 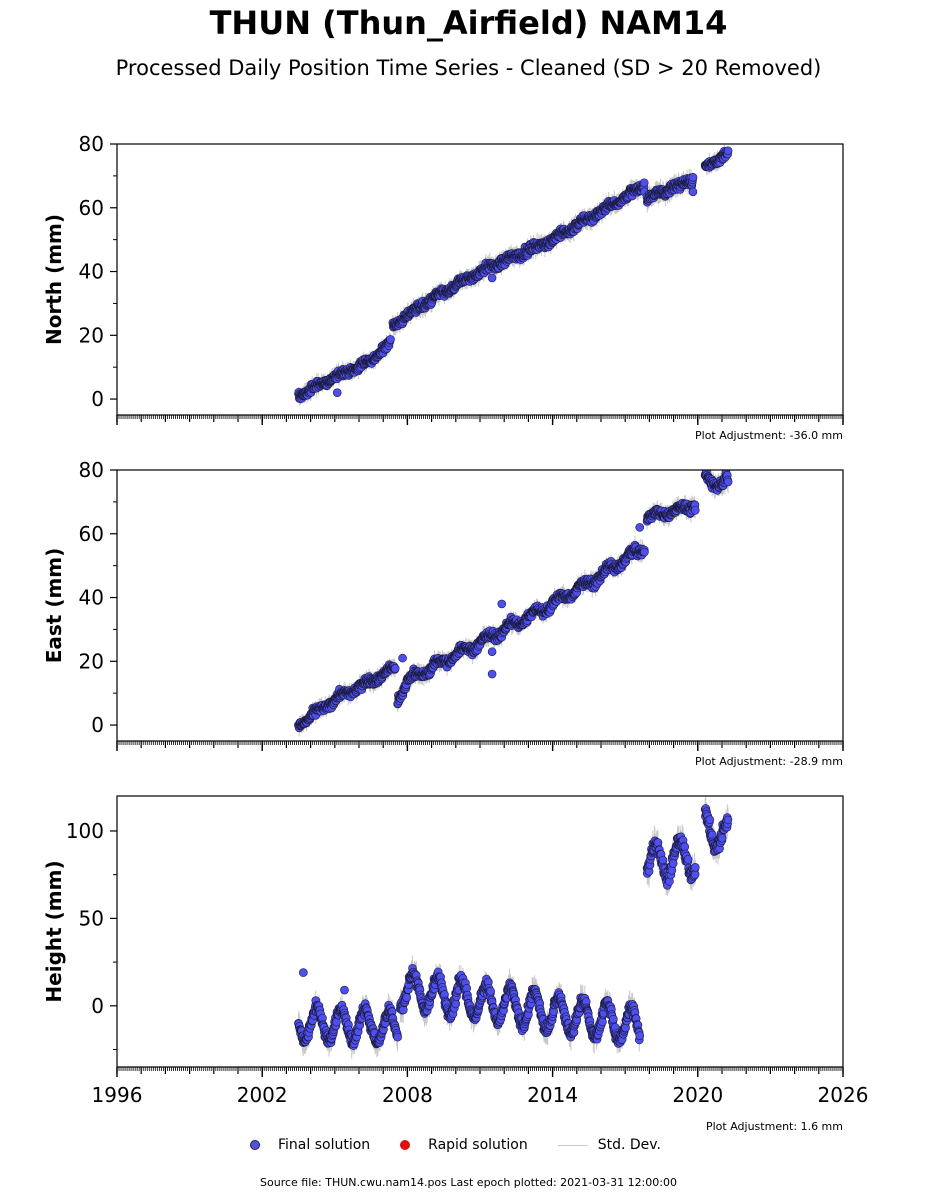 What do you see at coordinates (91, 208) in the screenshot?
I see `y-tick-label: 60` at bounding box center [91, 208].